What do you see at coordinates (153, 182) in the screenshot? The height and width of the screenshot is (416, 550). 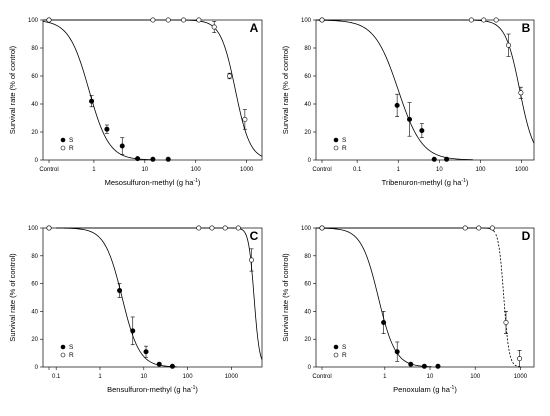 I see `x-axis-label: Mesosulfuron-methyl (g ha-1)` at bounding box center [153, 182].